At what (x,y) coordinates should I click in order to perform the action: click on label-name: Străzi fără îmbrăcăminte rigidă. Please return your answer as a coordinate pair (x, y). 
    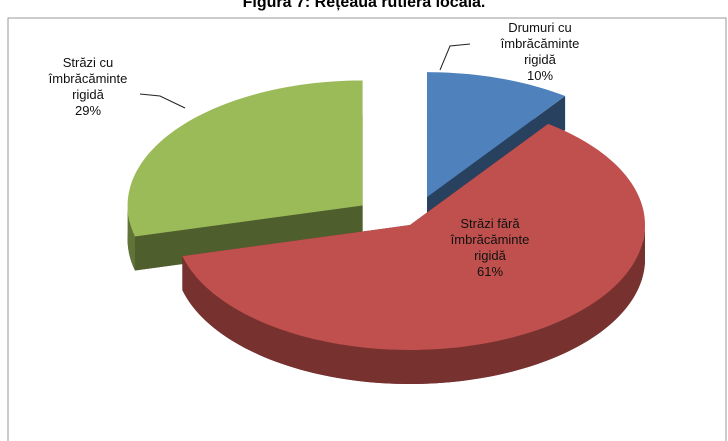
    Looking at the image, I should click on (490, 239).